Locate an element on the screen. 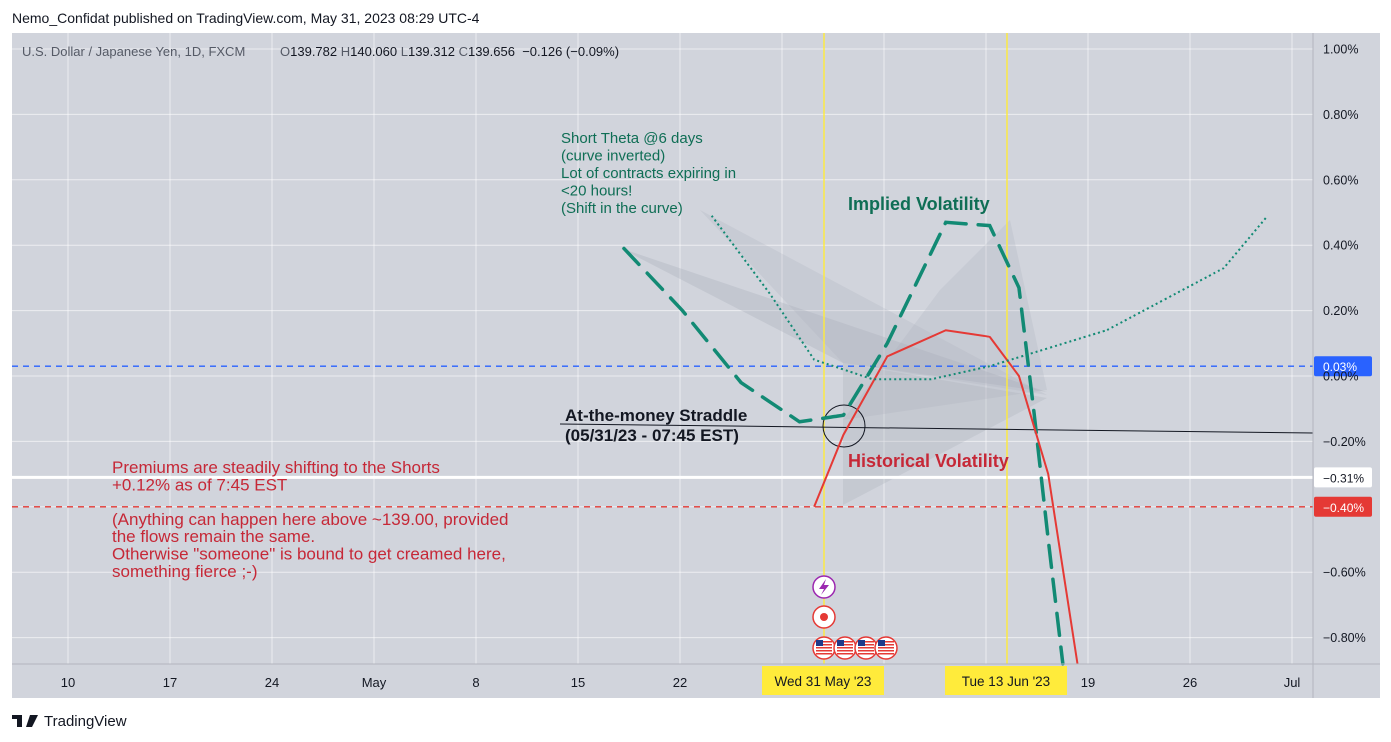 This screenshot has width=1391, height=742. y-tick-label: −0.60% is located at coordinates (1344, 573).